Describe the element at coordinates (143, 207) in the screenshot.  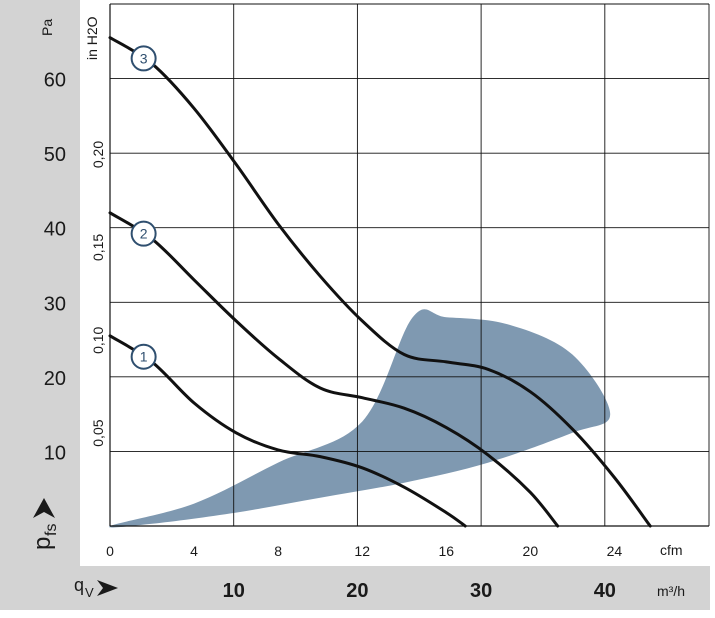
I see `marker-layer: 1 2 3` at that location.